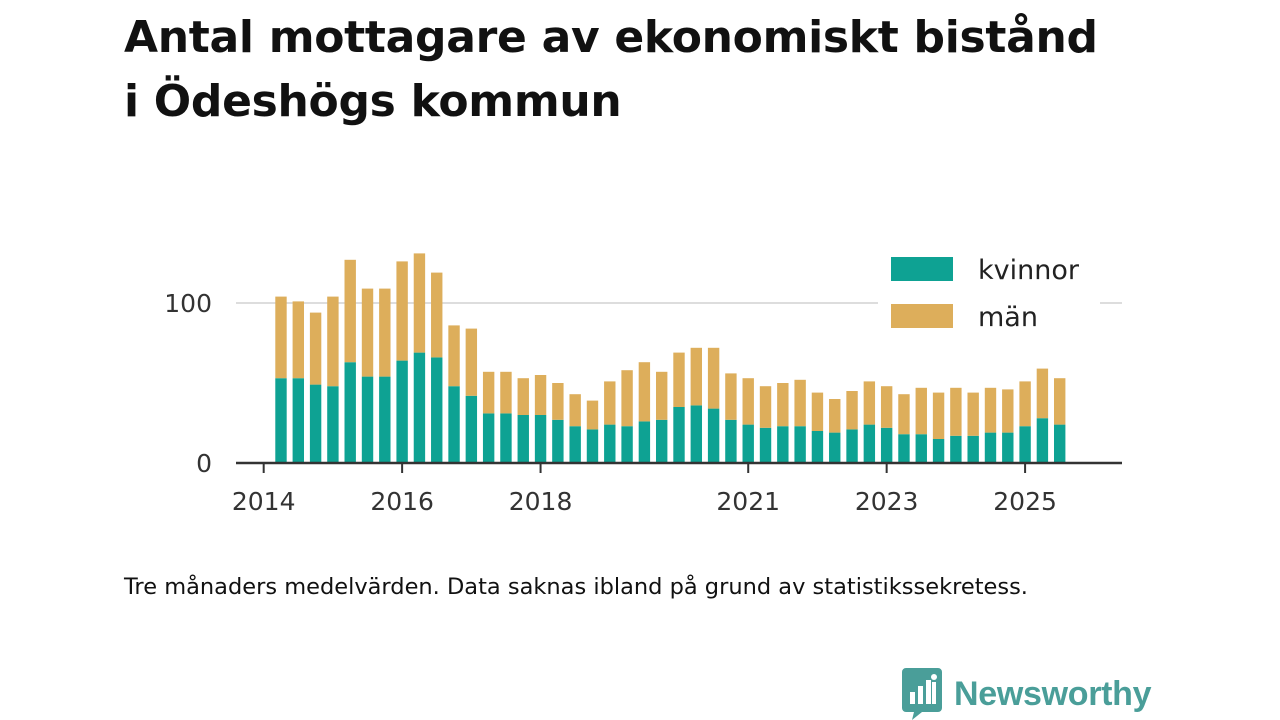  I want to click on newsworthy-logo-icon, so click(922, 694).